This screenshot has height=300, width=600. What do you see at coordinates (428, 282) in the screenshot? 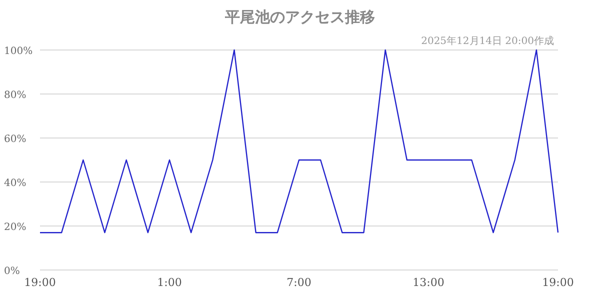
I see `x-tick-label: 13:00` at bounding box center [428, 282].